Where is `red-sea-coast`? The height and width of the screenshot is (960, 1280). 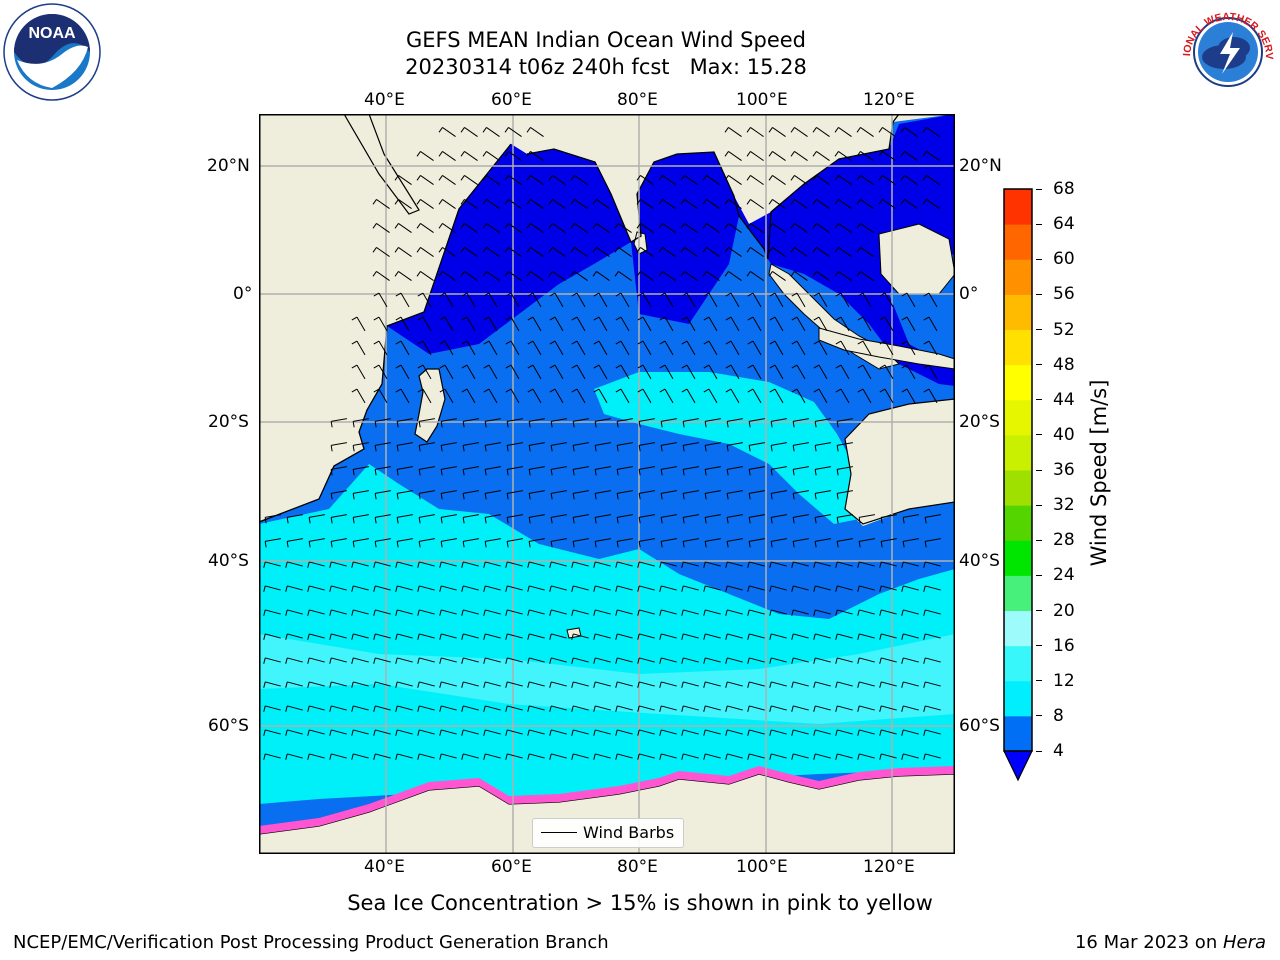 red-sea-coast is located at coordinates (381, 164).